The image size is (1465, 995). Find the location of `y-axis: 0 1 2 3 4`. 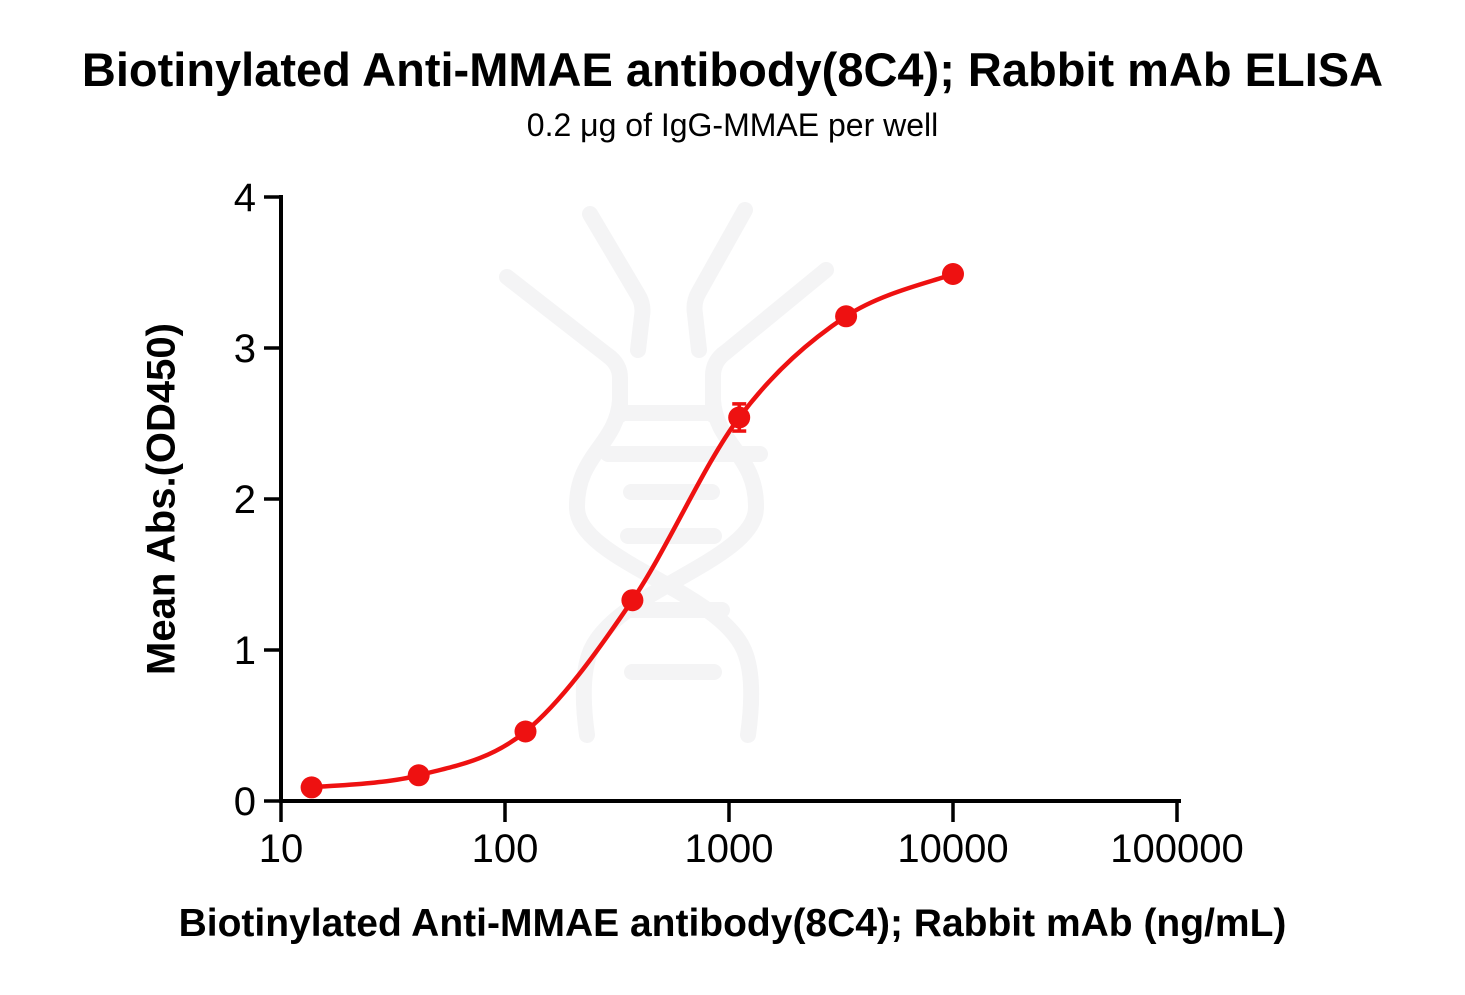

y-axis: 0 1 2 3 4 is located at coordinates (258, 500).